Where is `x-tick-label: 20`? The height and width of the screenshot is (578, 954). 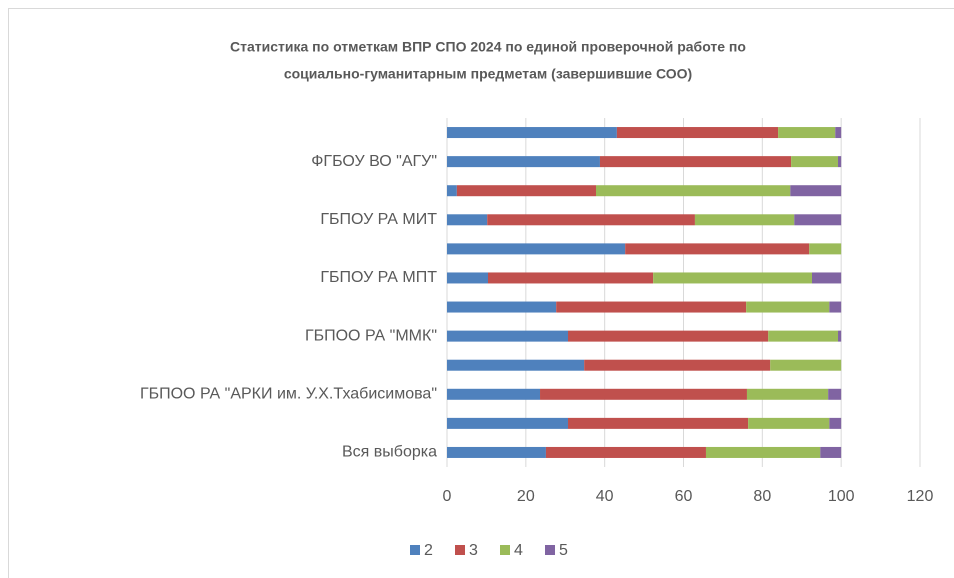 x-tick-label: 20 is located at coordinates (526, 496).